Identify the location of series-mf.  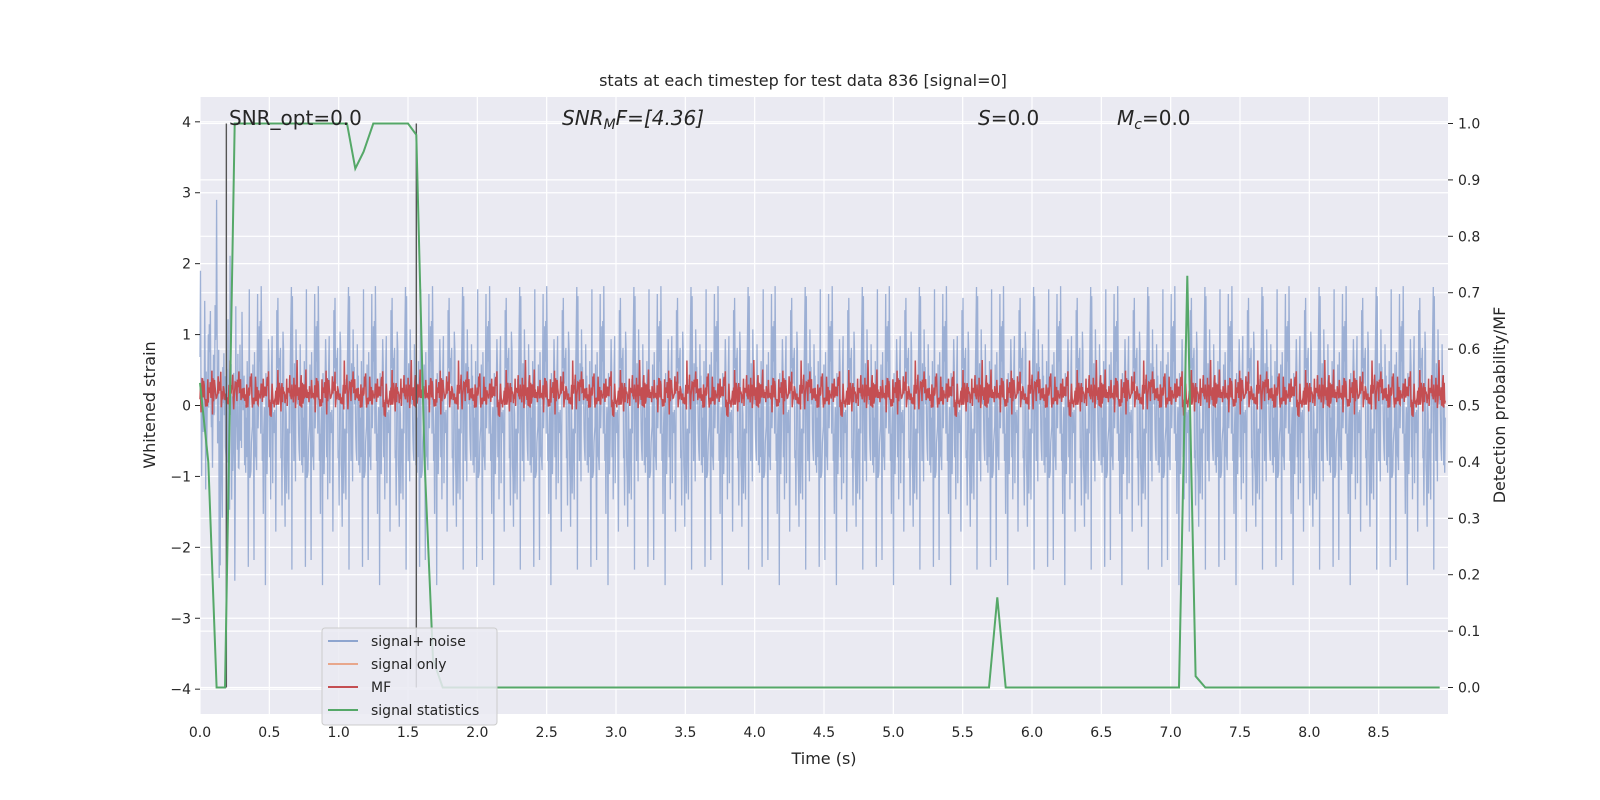
(822, 388).